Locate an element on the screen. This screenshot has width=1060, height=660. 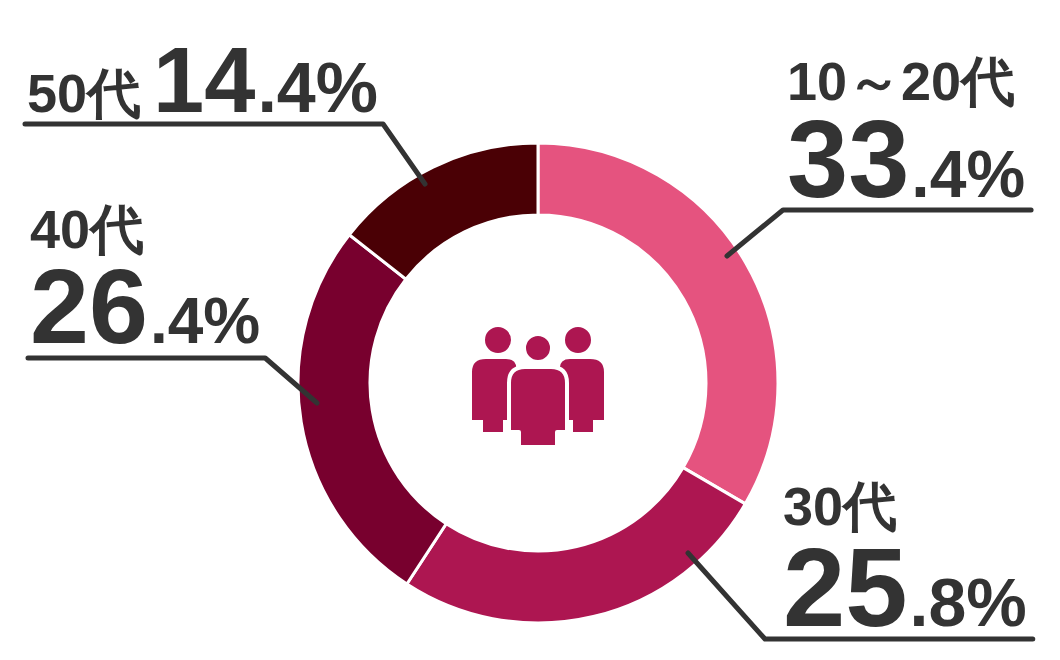
slice-label: 50代 is located at coordinates (84, 93).